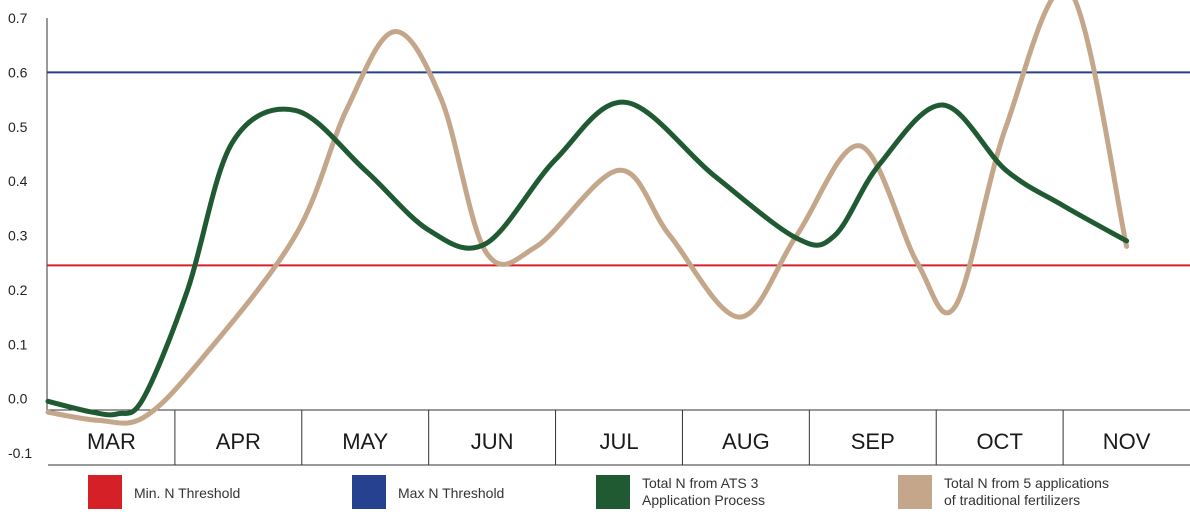 This screenshot has height=512, width=1190. What do you see at coordinates (1127, 441) in the screenshot?
I see `month-label-nov: NOV` at bounding box center [1127, 441].